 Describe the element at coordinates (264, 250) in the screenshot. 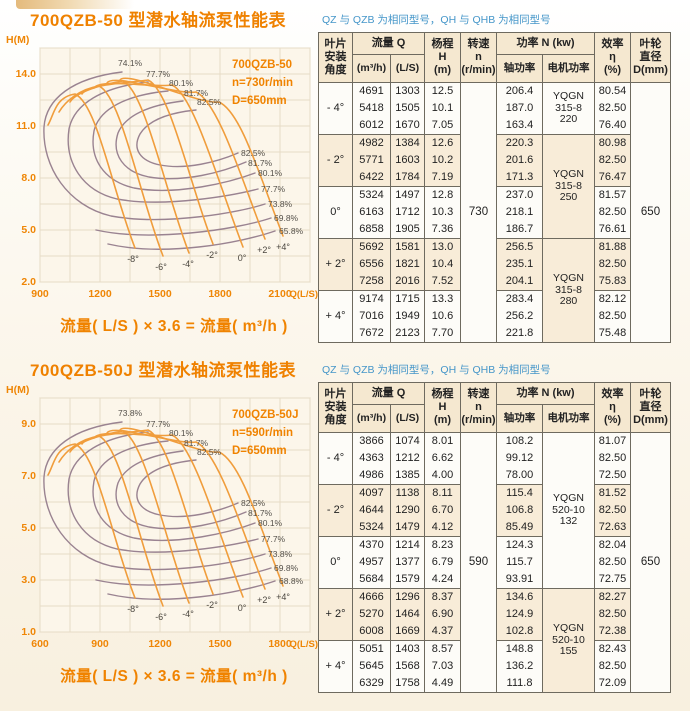

I see `angle-label: +2°` at that location.